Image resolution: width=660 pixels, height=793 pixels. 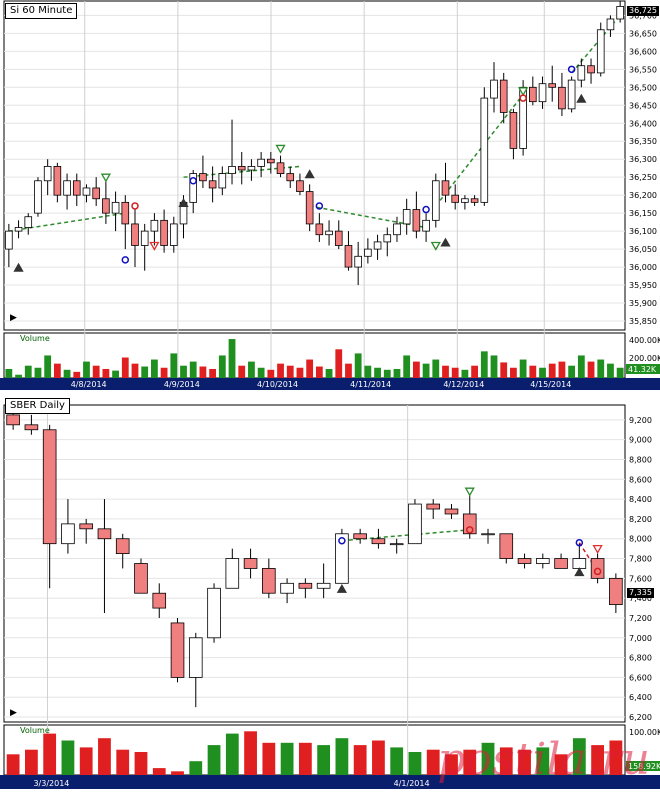 I want to click on x-tick-label: 4/8/2014, so click(x=89, y=384).